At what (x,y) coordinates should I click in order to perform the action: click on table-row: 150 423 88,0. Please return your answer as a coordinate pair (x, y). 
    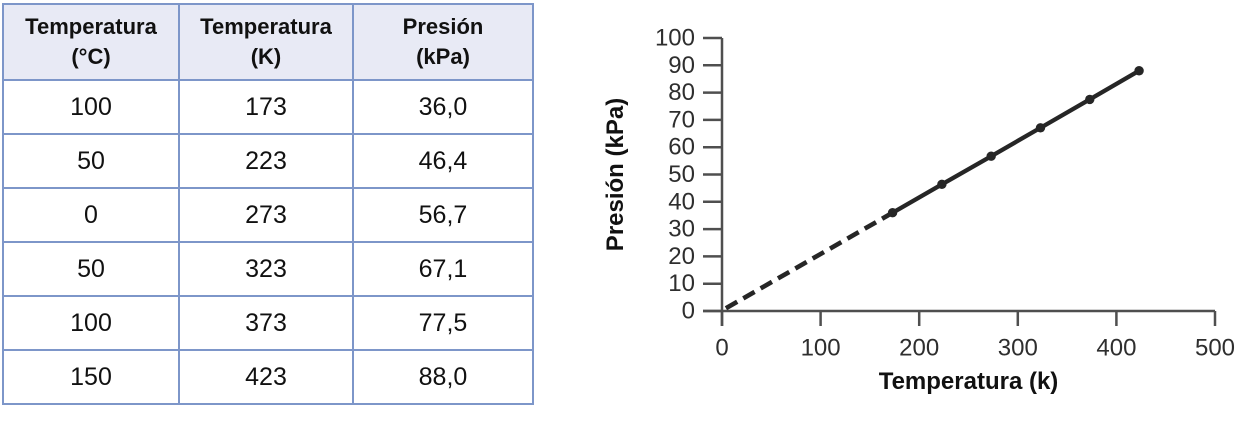
    Looking at the image, I should click on (268, 377).